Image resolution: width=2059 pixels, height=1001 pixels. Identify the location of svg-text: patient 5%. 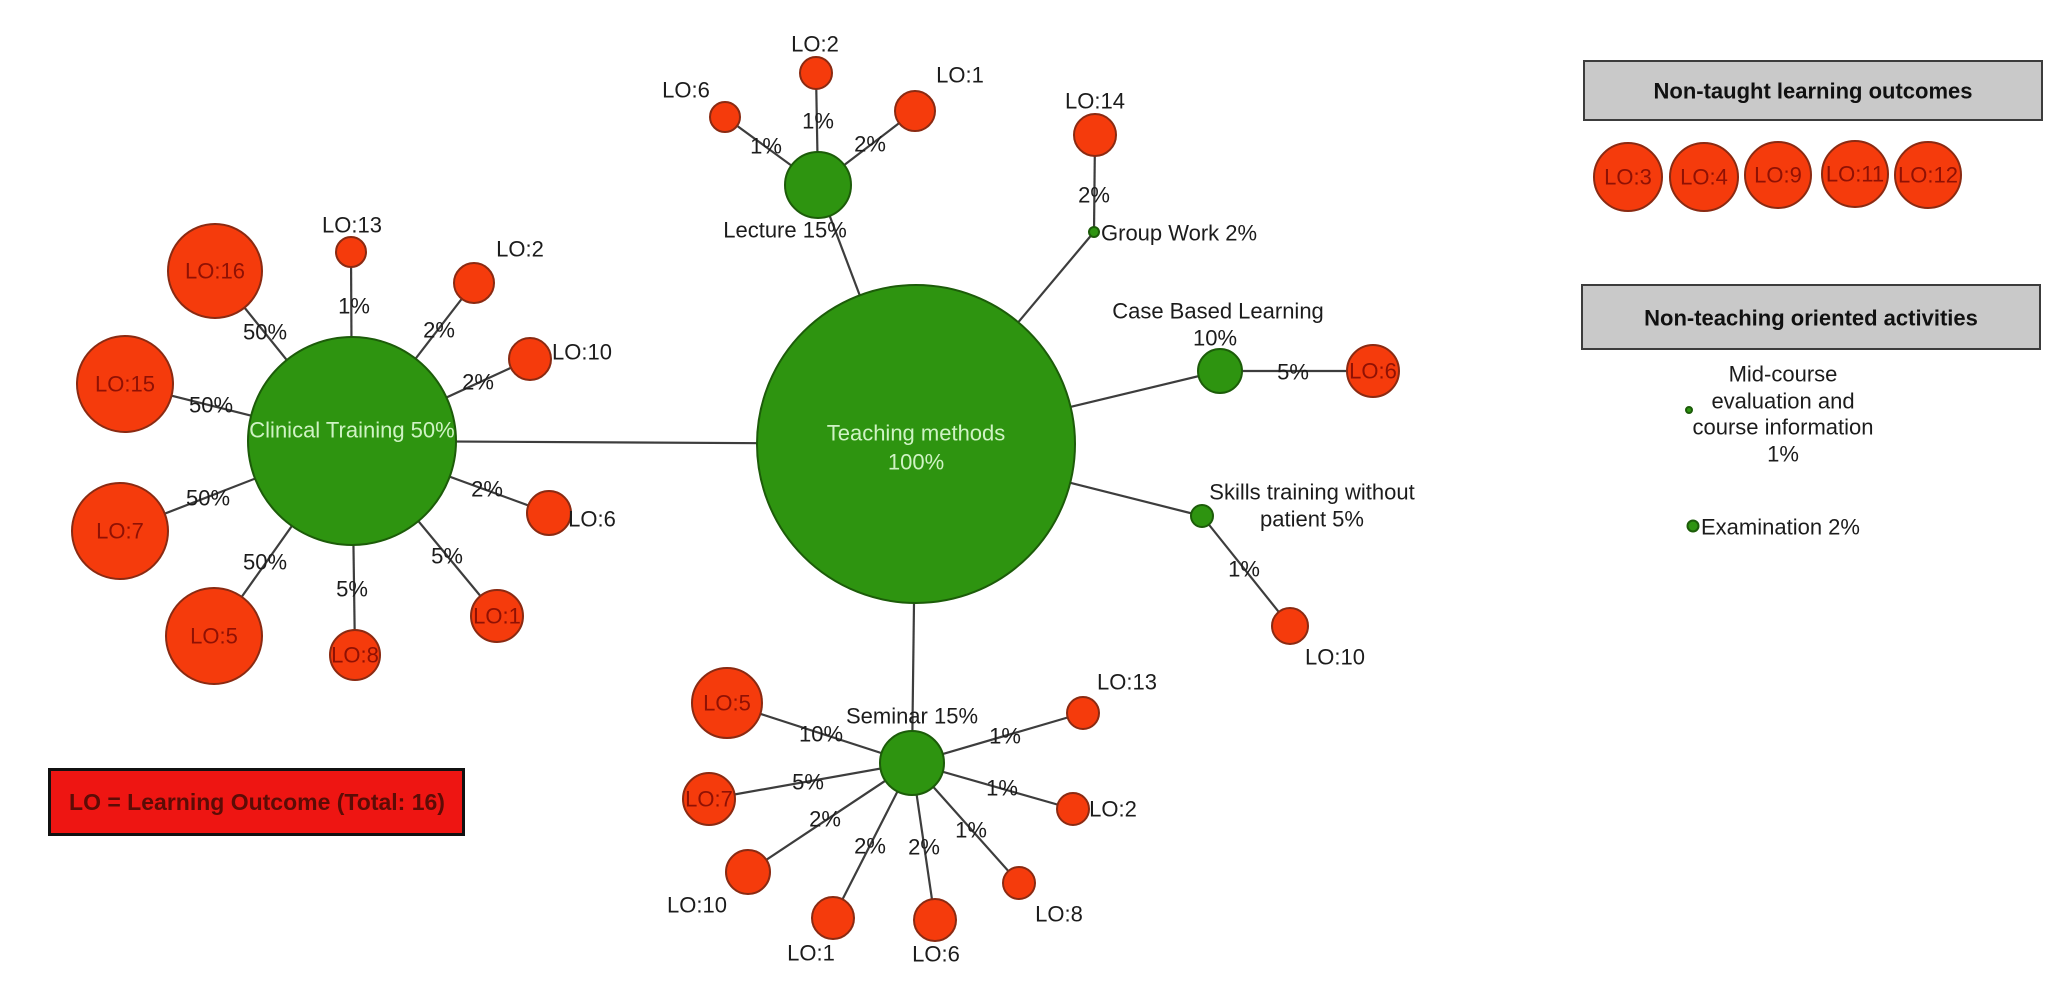
(1312, 519).